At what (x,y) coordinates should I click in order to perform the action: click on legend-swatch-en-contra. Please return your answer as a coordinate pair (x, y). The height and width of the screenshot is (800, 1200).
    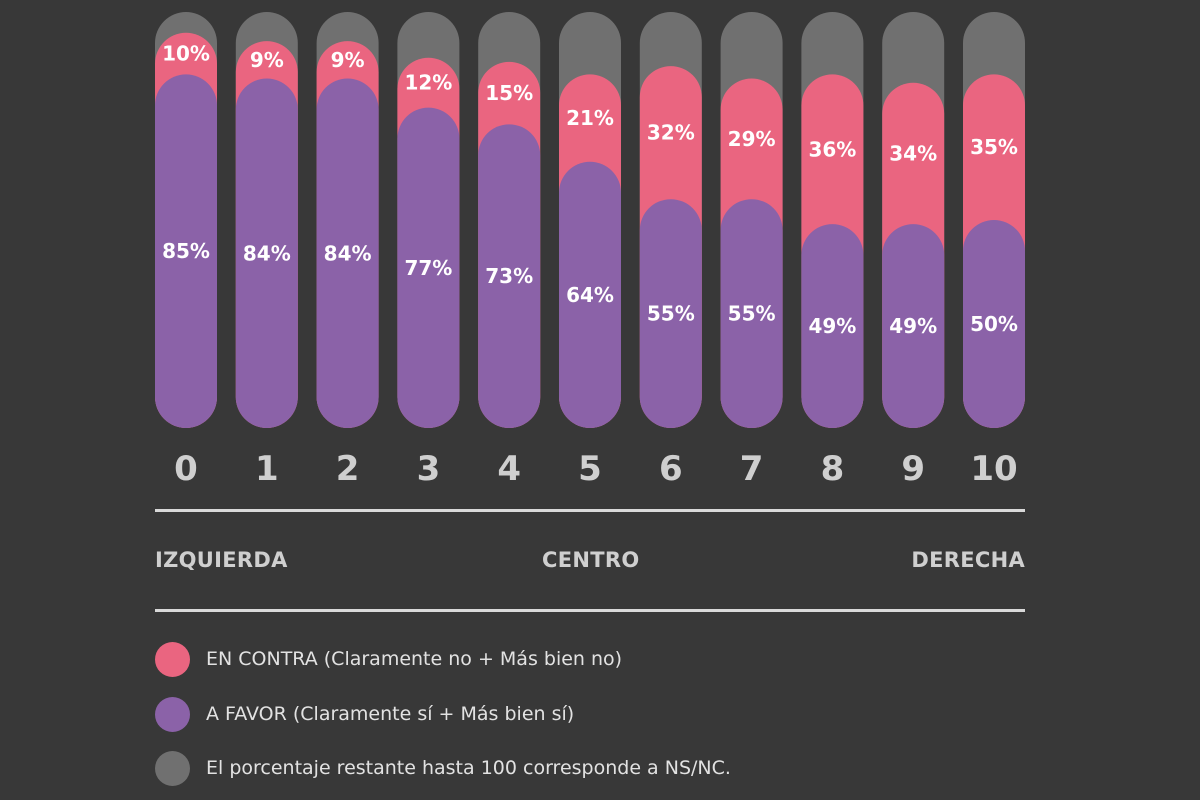
    Looking at the image, I should click on (172, 659).